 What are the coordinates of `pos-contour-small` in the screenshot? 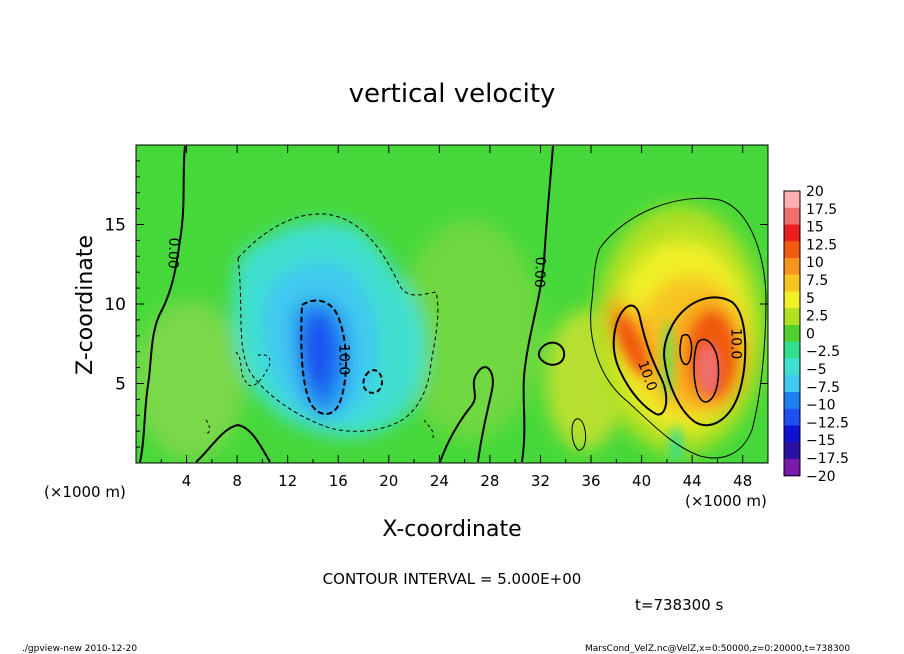 It's located at (686, 349).